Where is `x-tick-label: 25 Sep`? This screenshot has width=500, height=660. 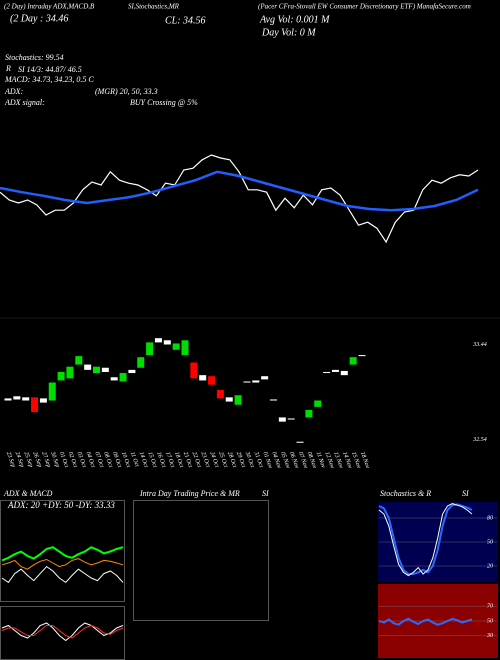 x-tick-label: 25 Sep is located at coordinates (28, 459).